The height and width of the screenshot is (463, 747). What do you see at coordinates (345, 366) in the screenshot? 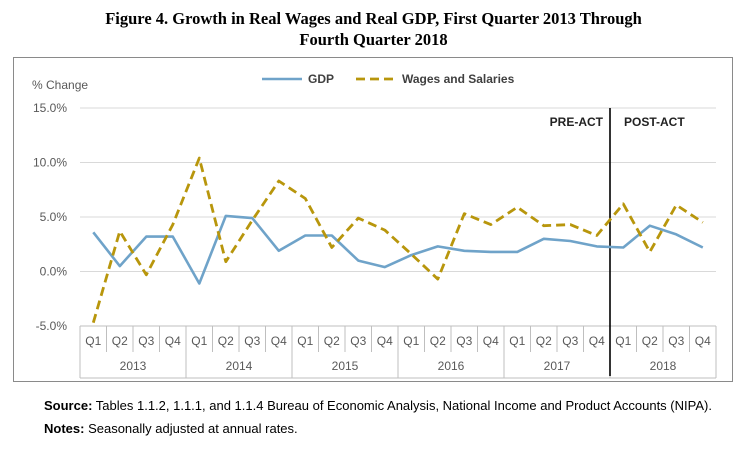
I see `year-label: 2015` at bounding box center [345, 366].